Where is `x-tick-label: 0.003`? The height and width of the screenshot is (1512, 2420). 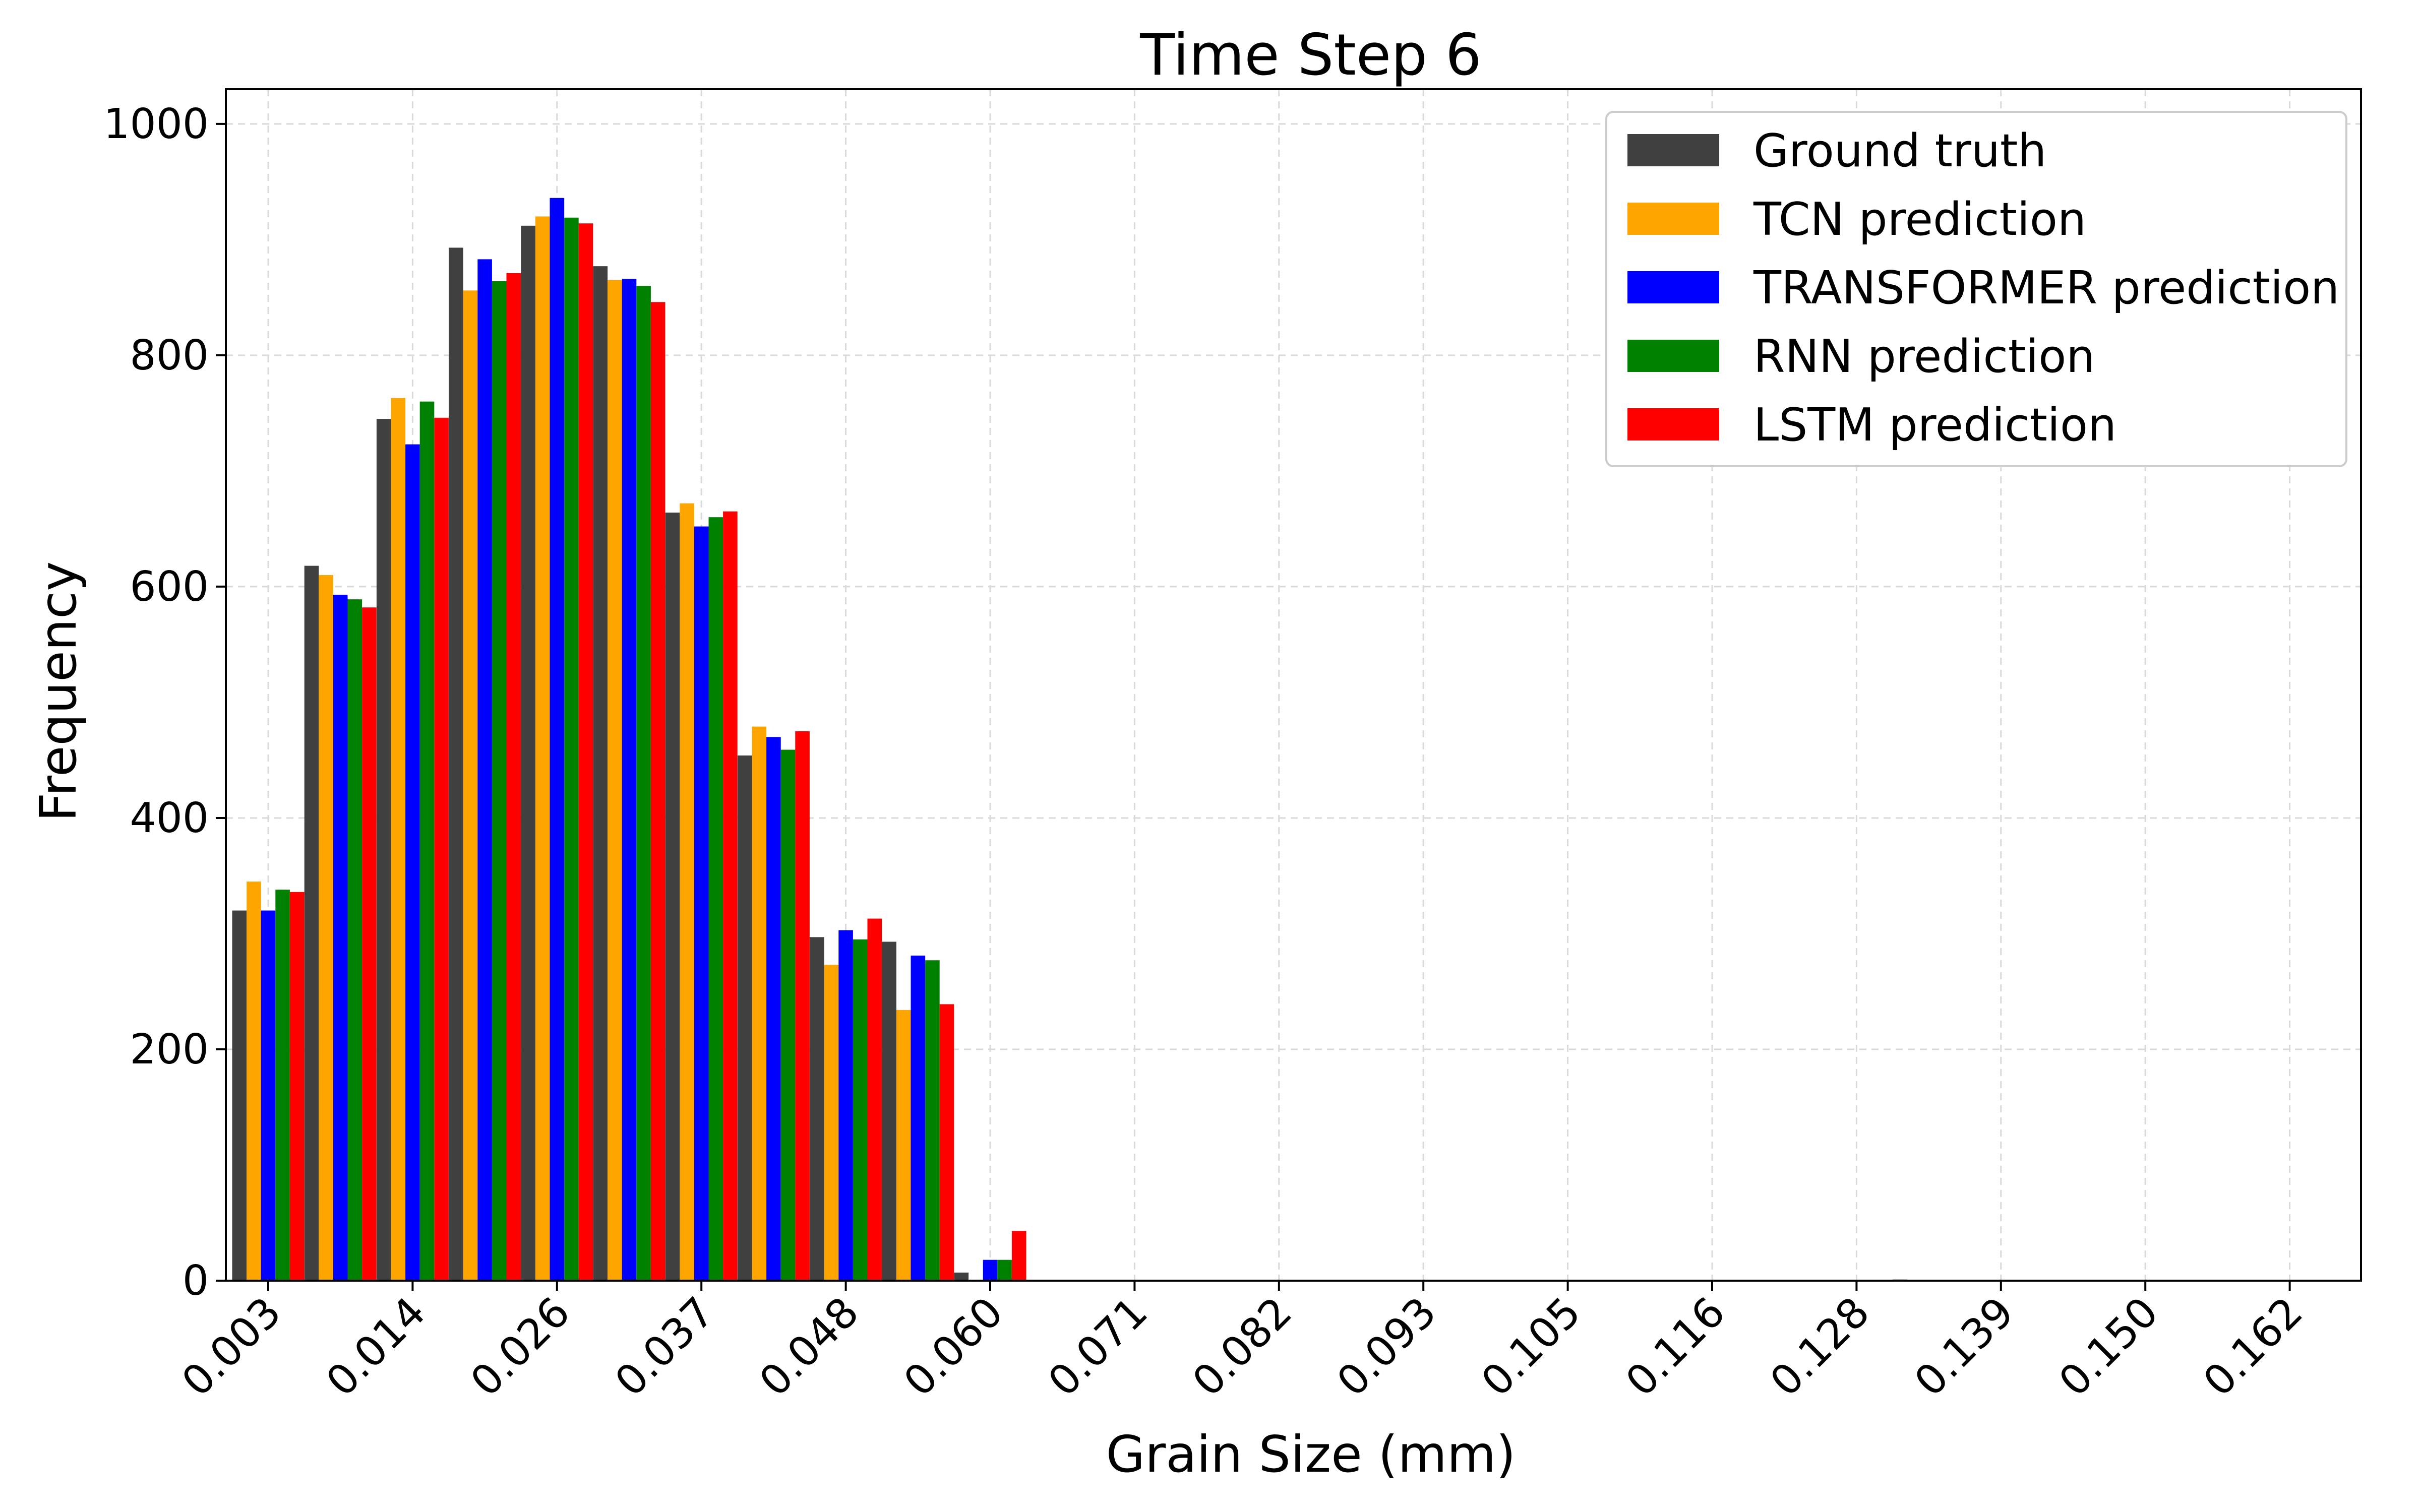
x-tick-label: 0.003 is located at coordinates (231, 1347).